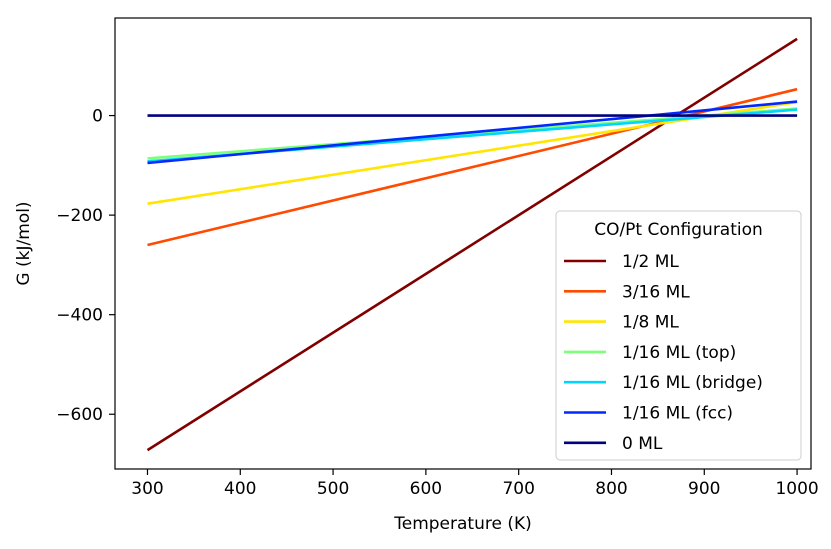 The image size is (831, 549). I want to click on y-axis-label: G (kJ/mol), so click(24, 243).